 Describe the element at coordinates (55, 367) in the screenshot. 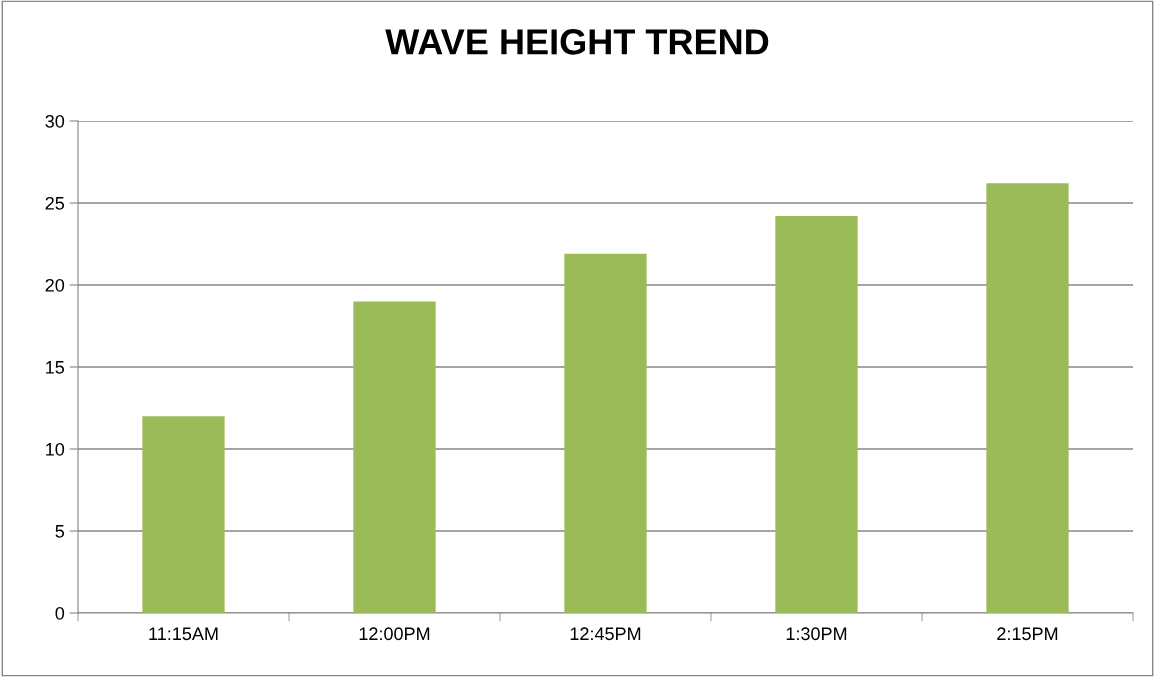

I see `y-tick-label: 15` at that location.